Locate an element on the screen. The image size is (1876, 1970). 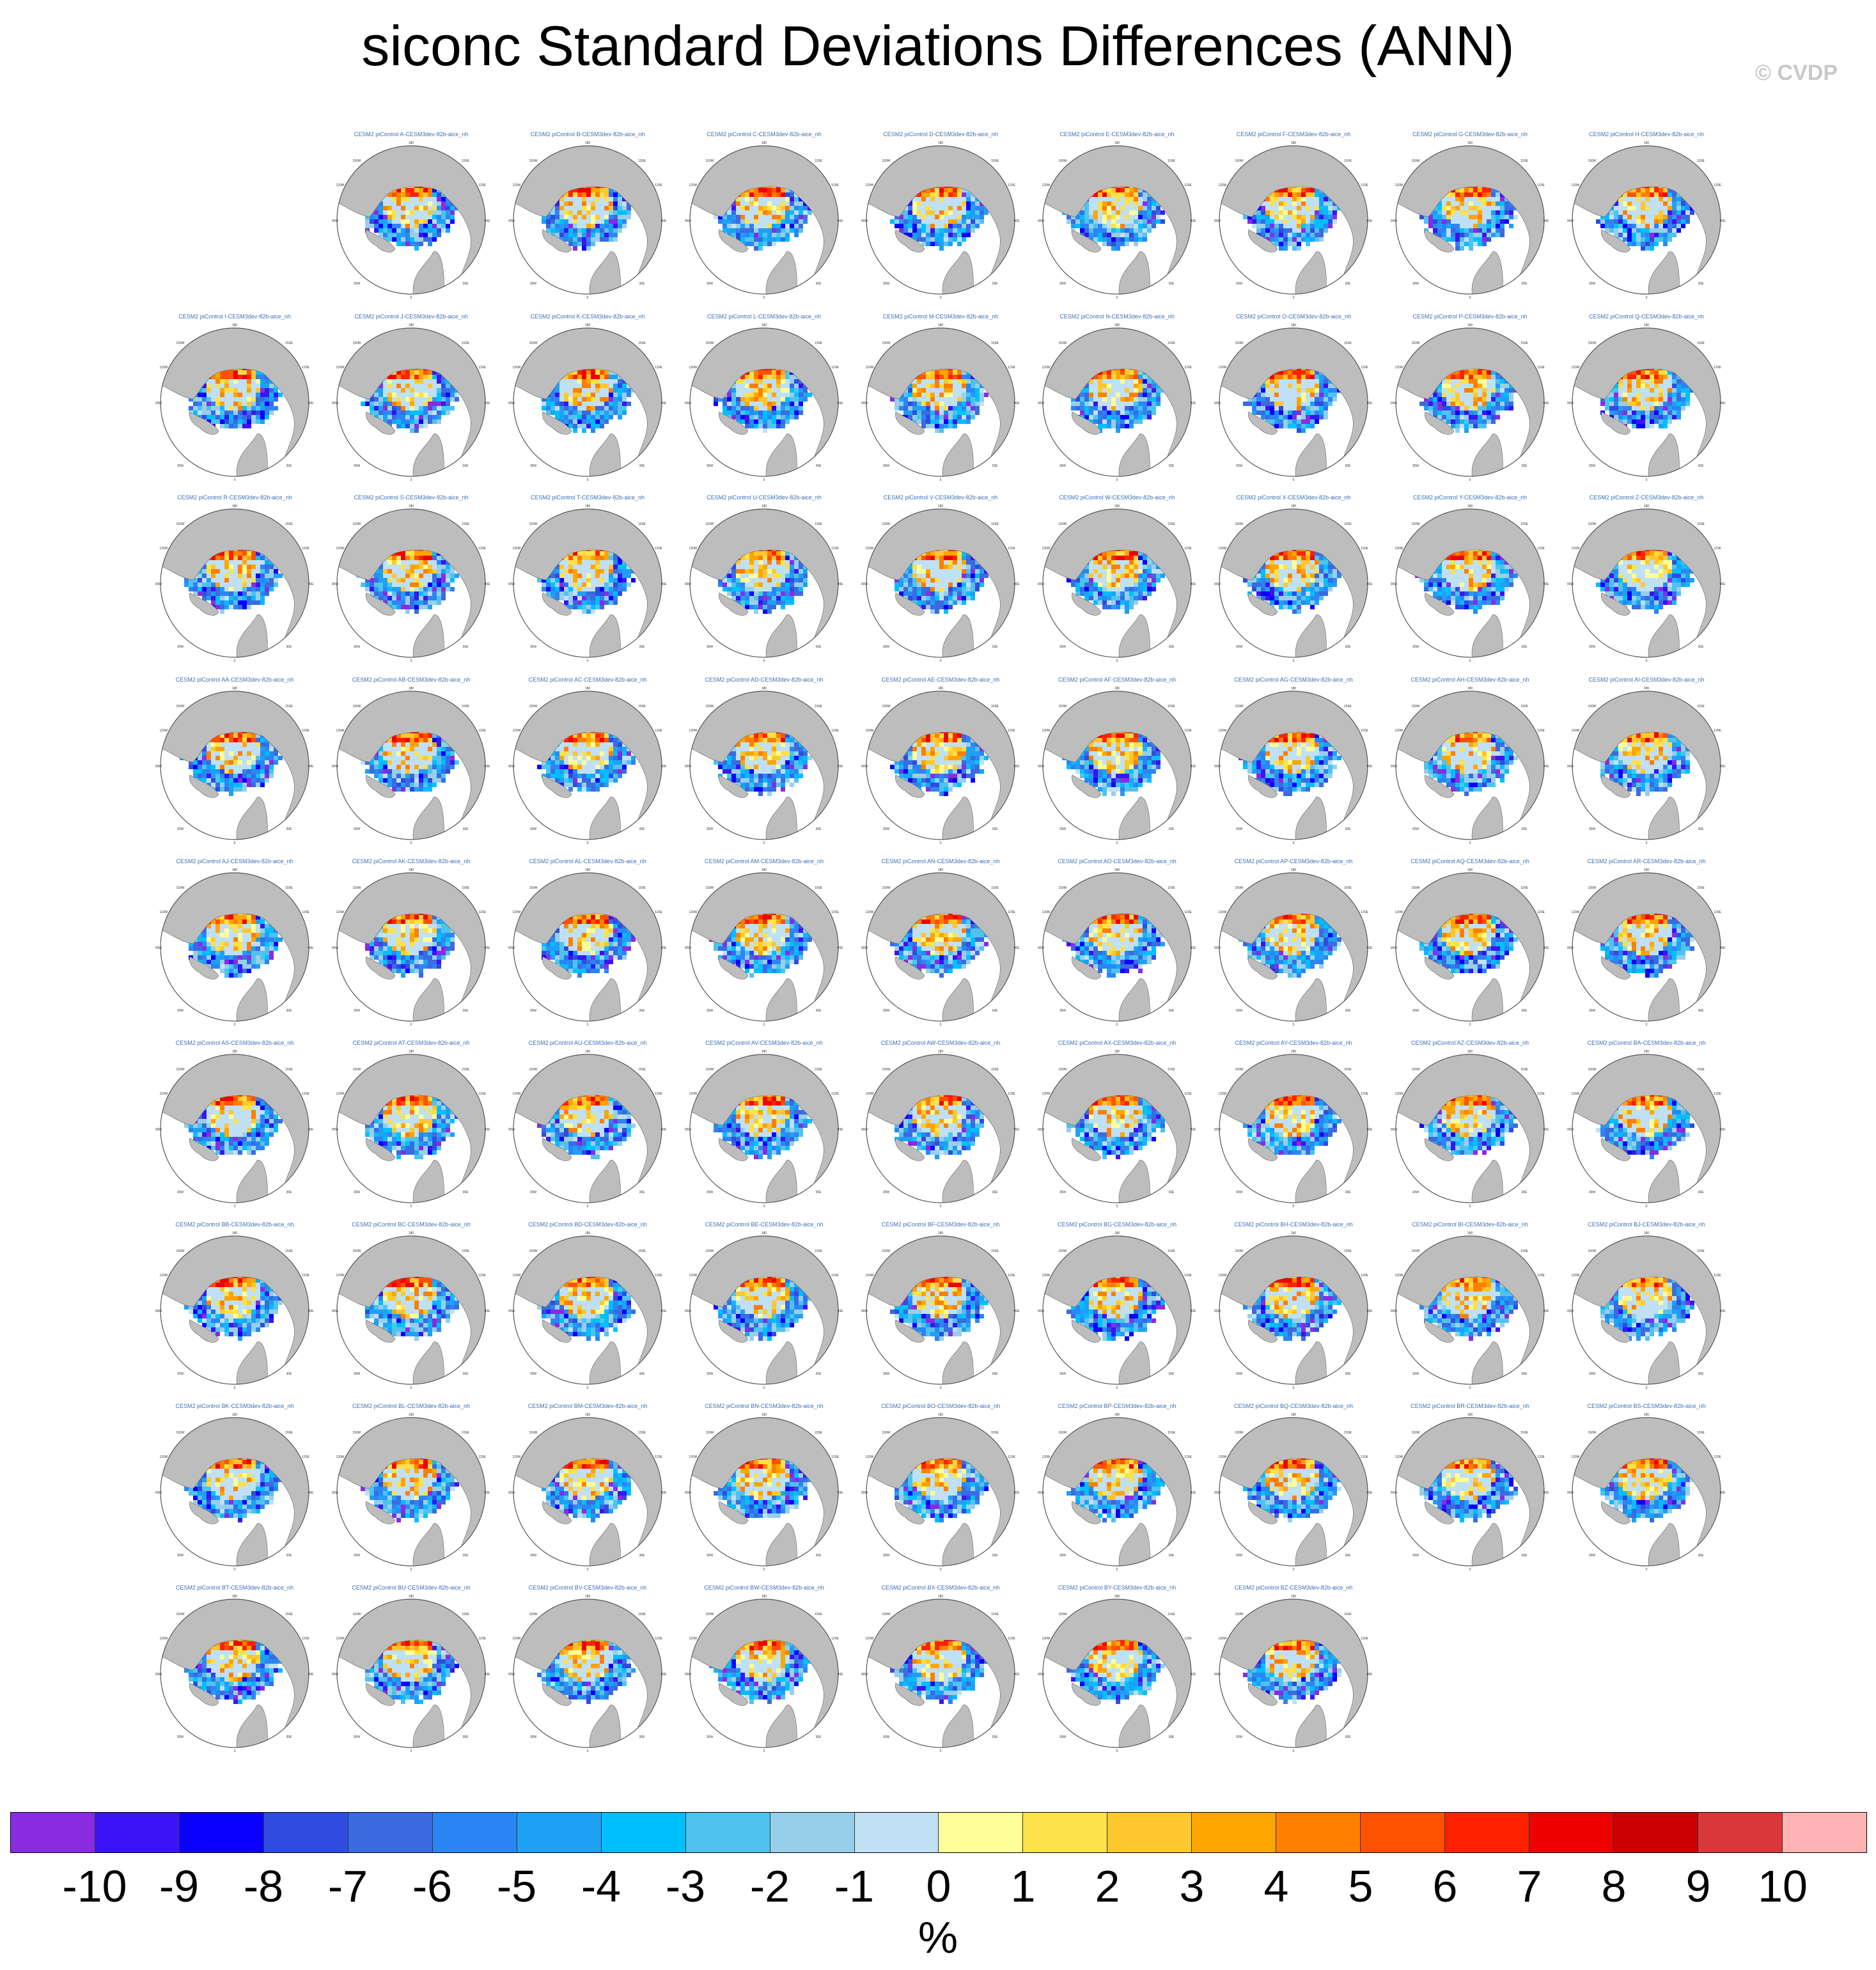
panel-title: CESM2 piControl J-CESM3dev-82b-aice_nh is located at coordinates (411, 316).